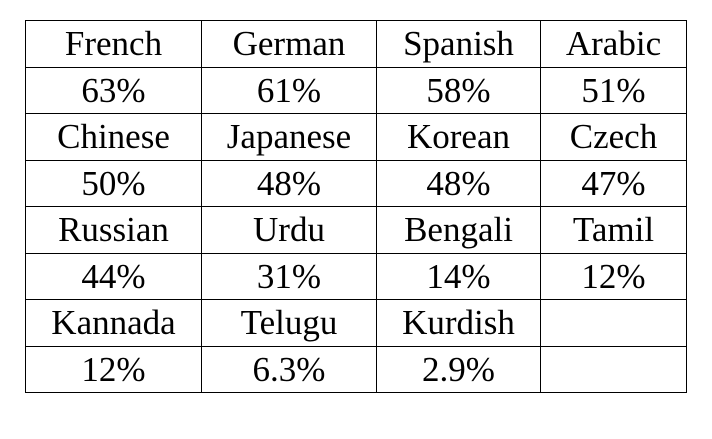 The width and height of the screenshot is (712, 439). What do you see at coordinates (113, 137) in the screenshot?
I see `language-cell: Chinese` at bounding box center [113, 137].